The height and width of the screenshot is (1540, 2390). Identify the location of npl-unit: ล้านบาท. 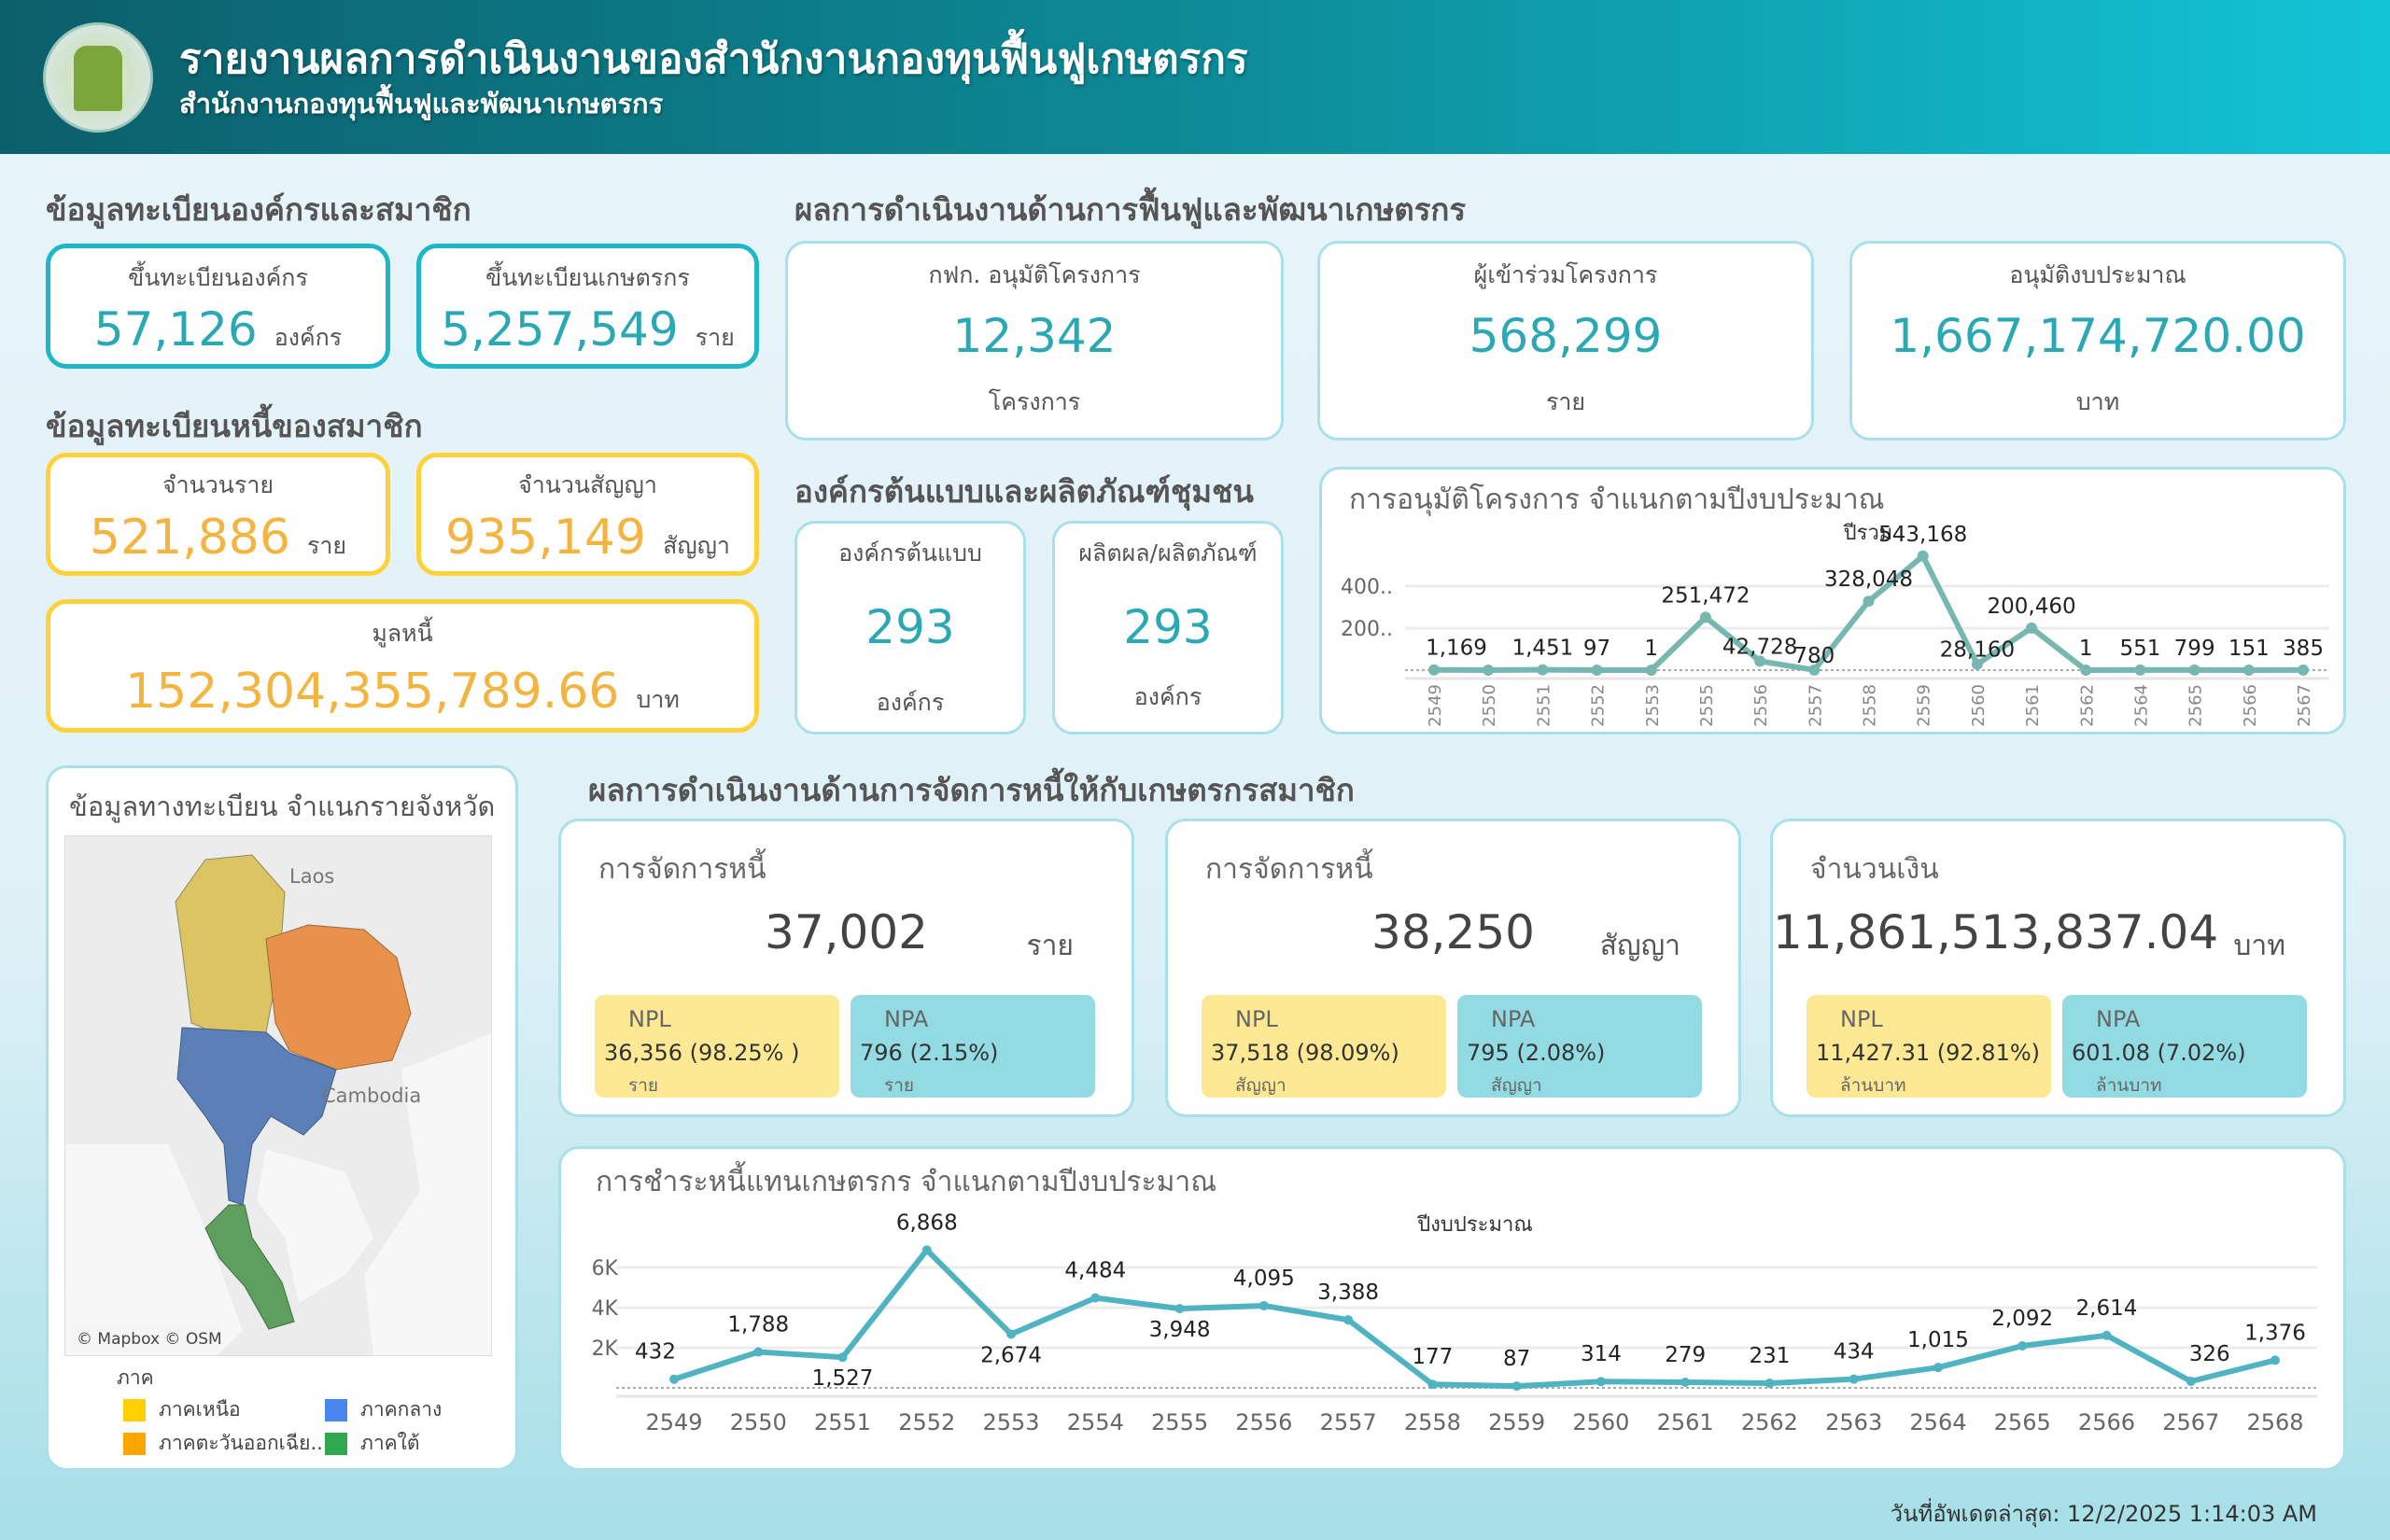
(1873, 1085).